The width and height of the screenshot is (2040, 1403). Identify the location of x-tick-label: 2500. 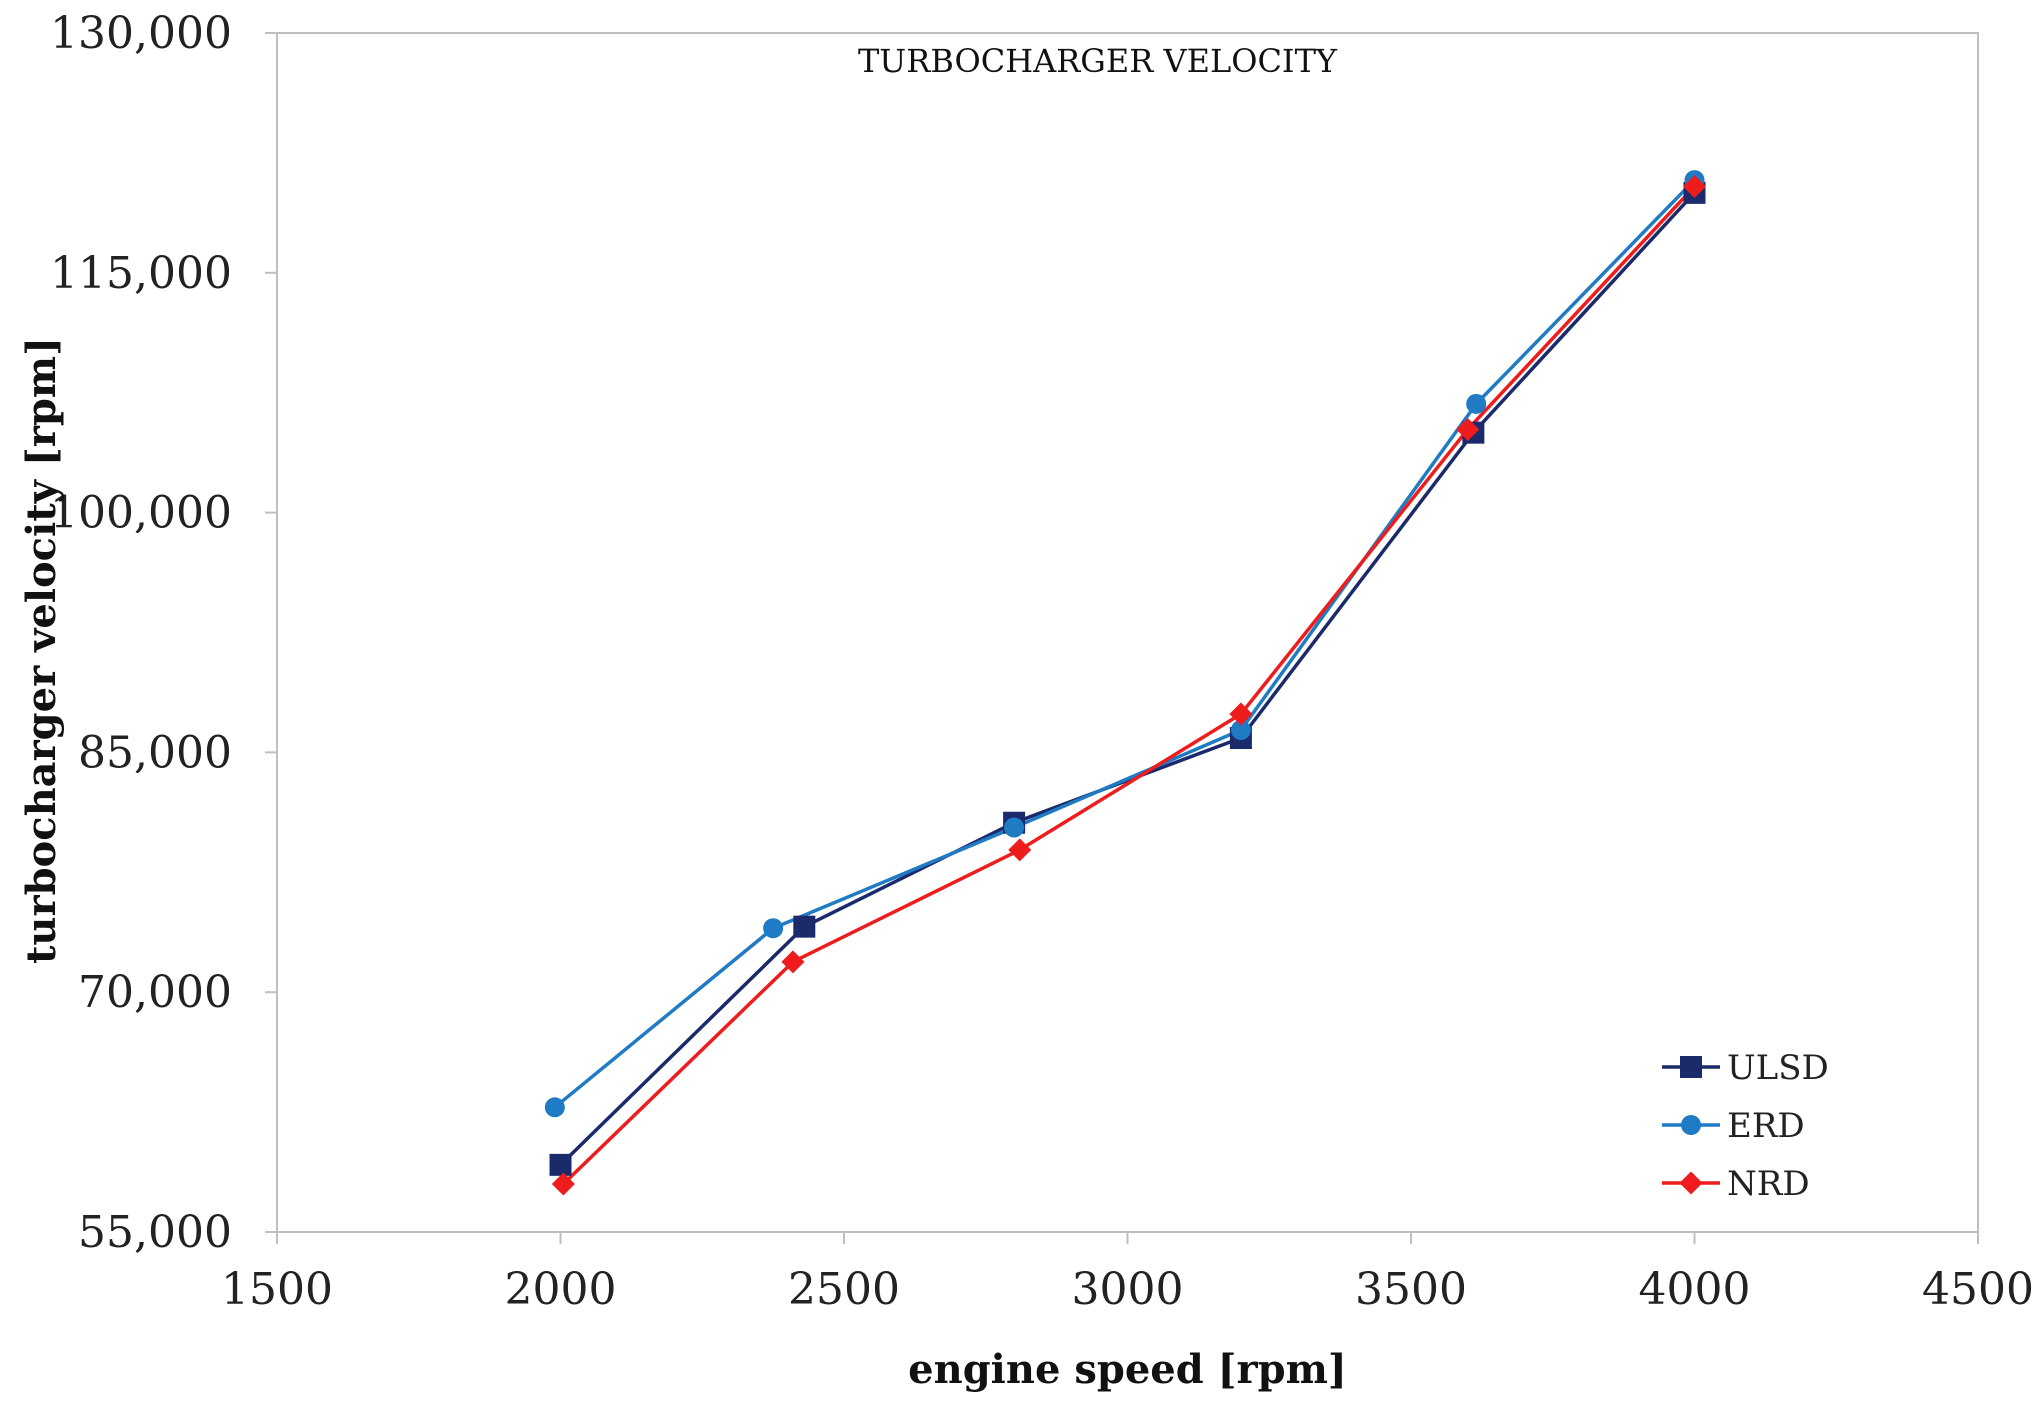
(844, 1289).